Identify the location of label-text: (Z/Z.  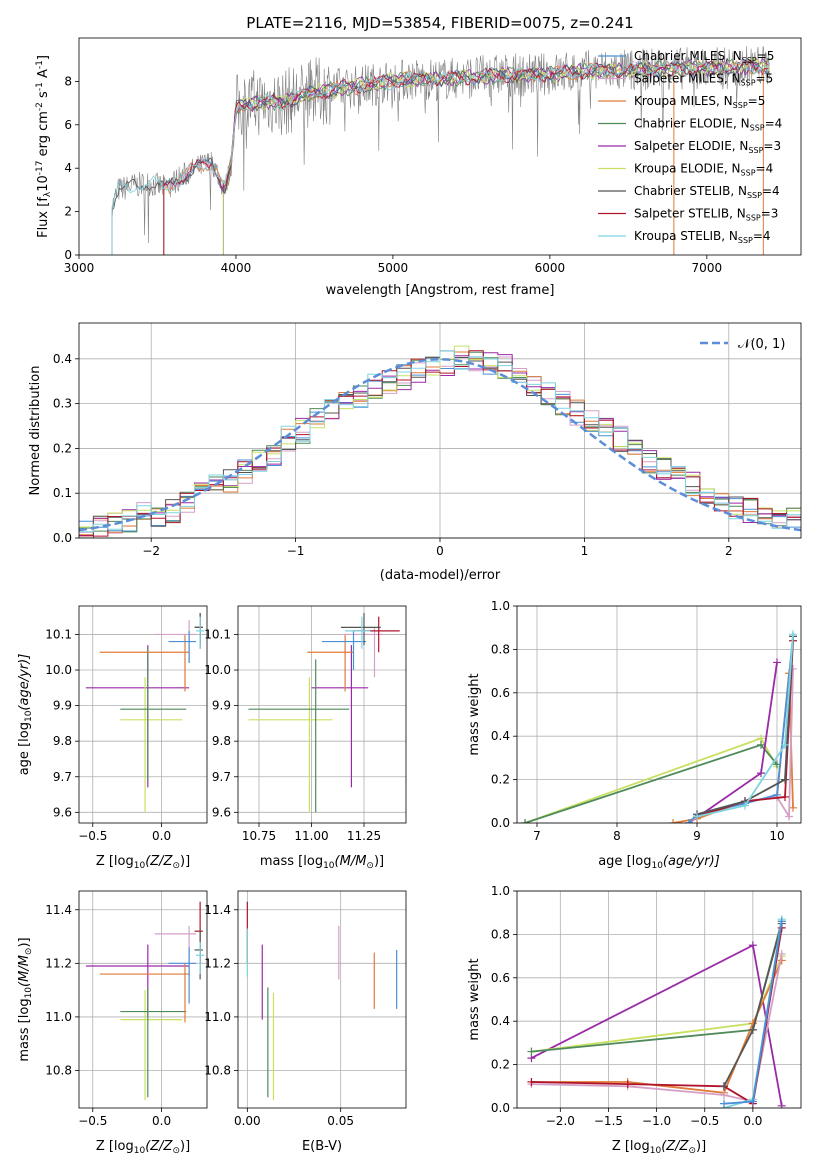
(159, 1146).